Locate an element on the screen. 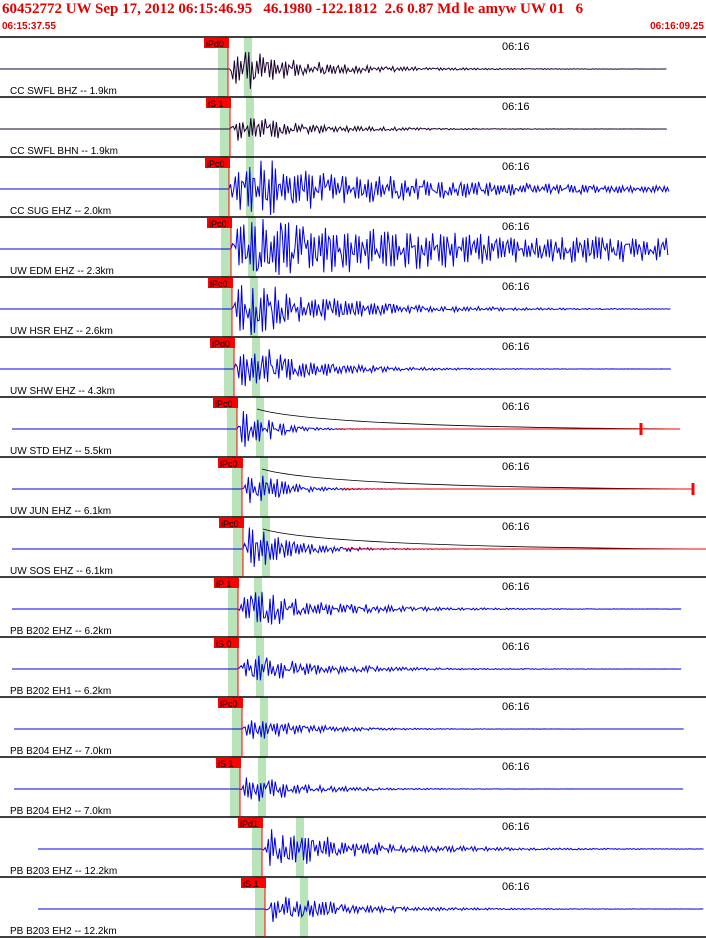  station-label: PB B203 EHZ -- 12.2km is located at coordinates (63, 871).